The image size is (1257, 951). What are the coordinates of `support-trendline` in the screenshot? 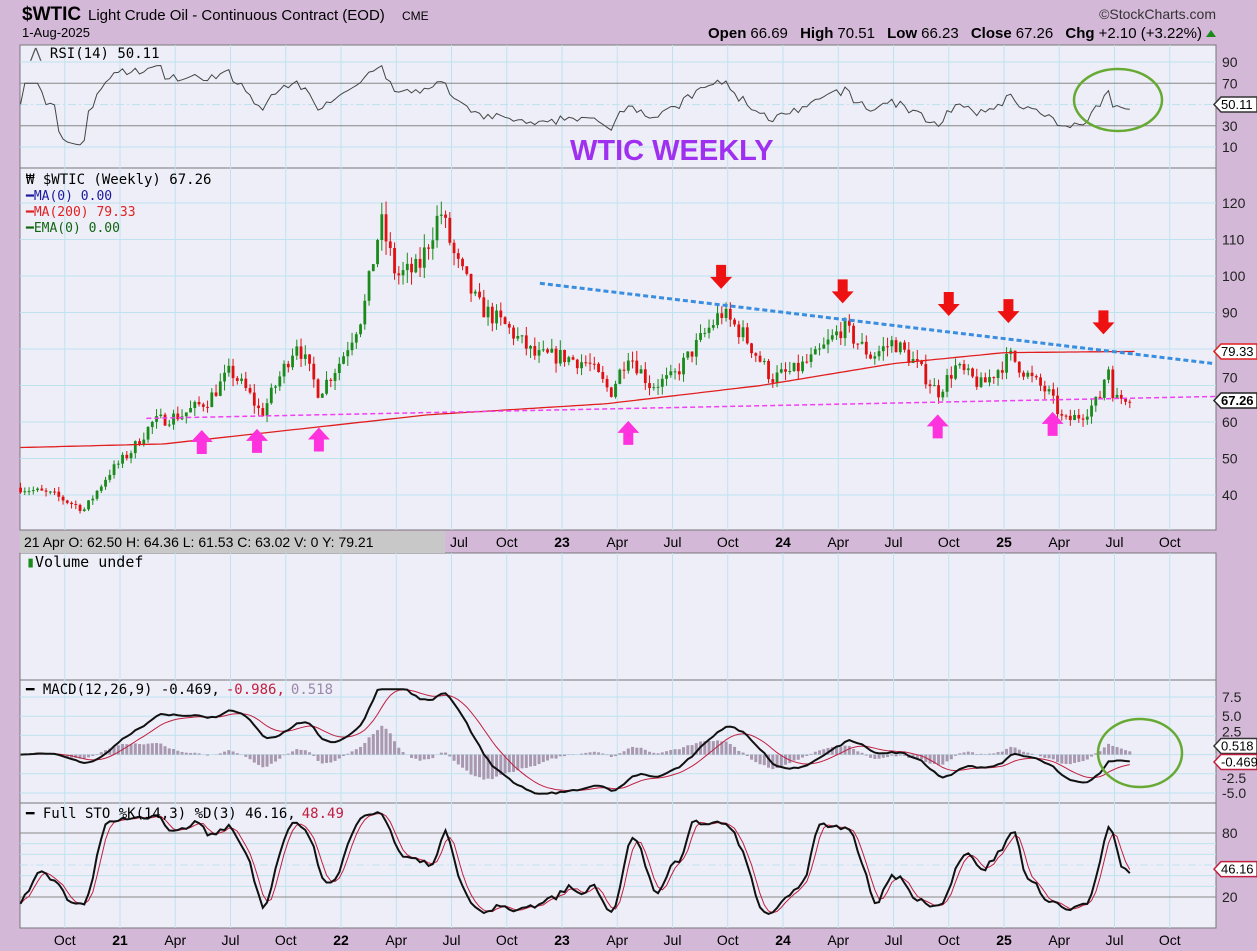 It's located at (681, 407).